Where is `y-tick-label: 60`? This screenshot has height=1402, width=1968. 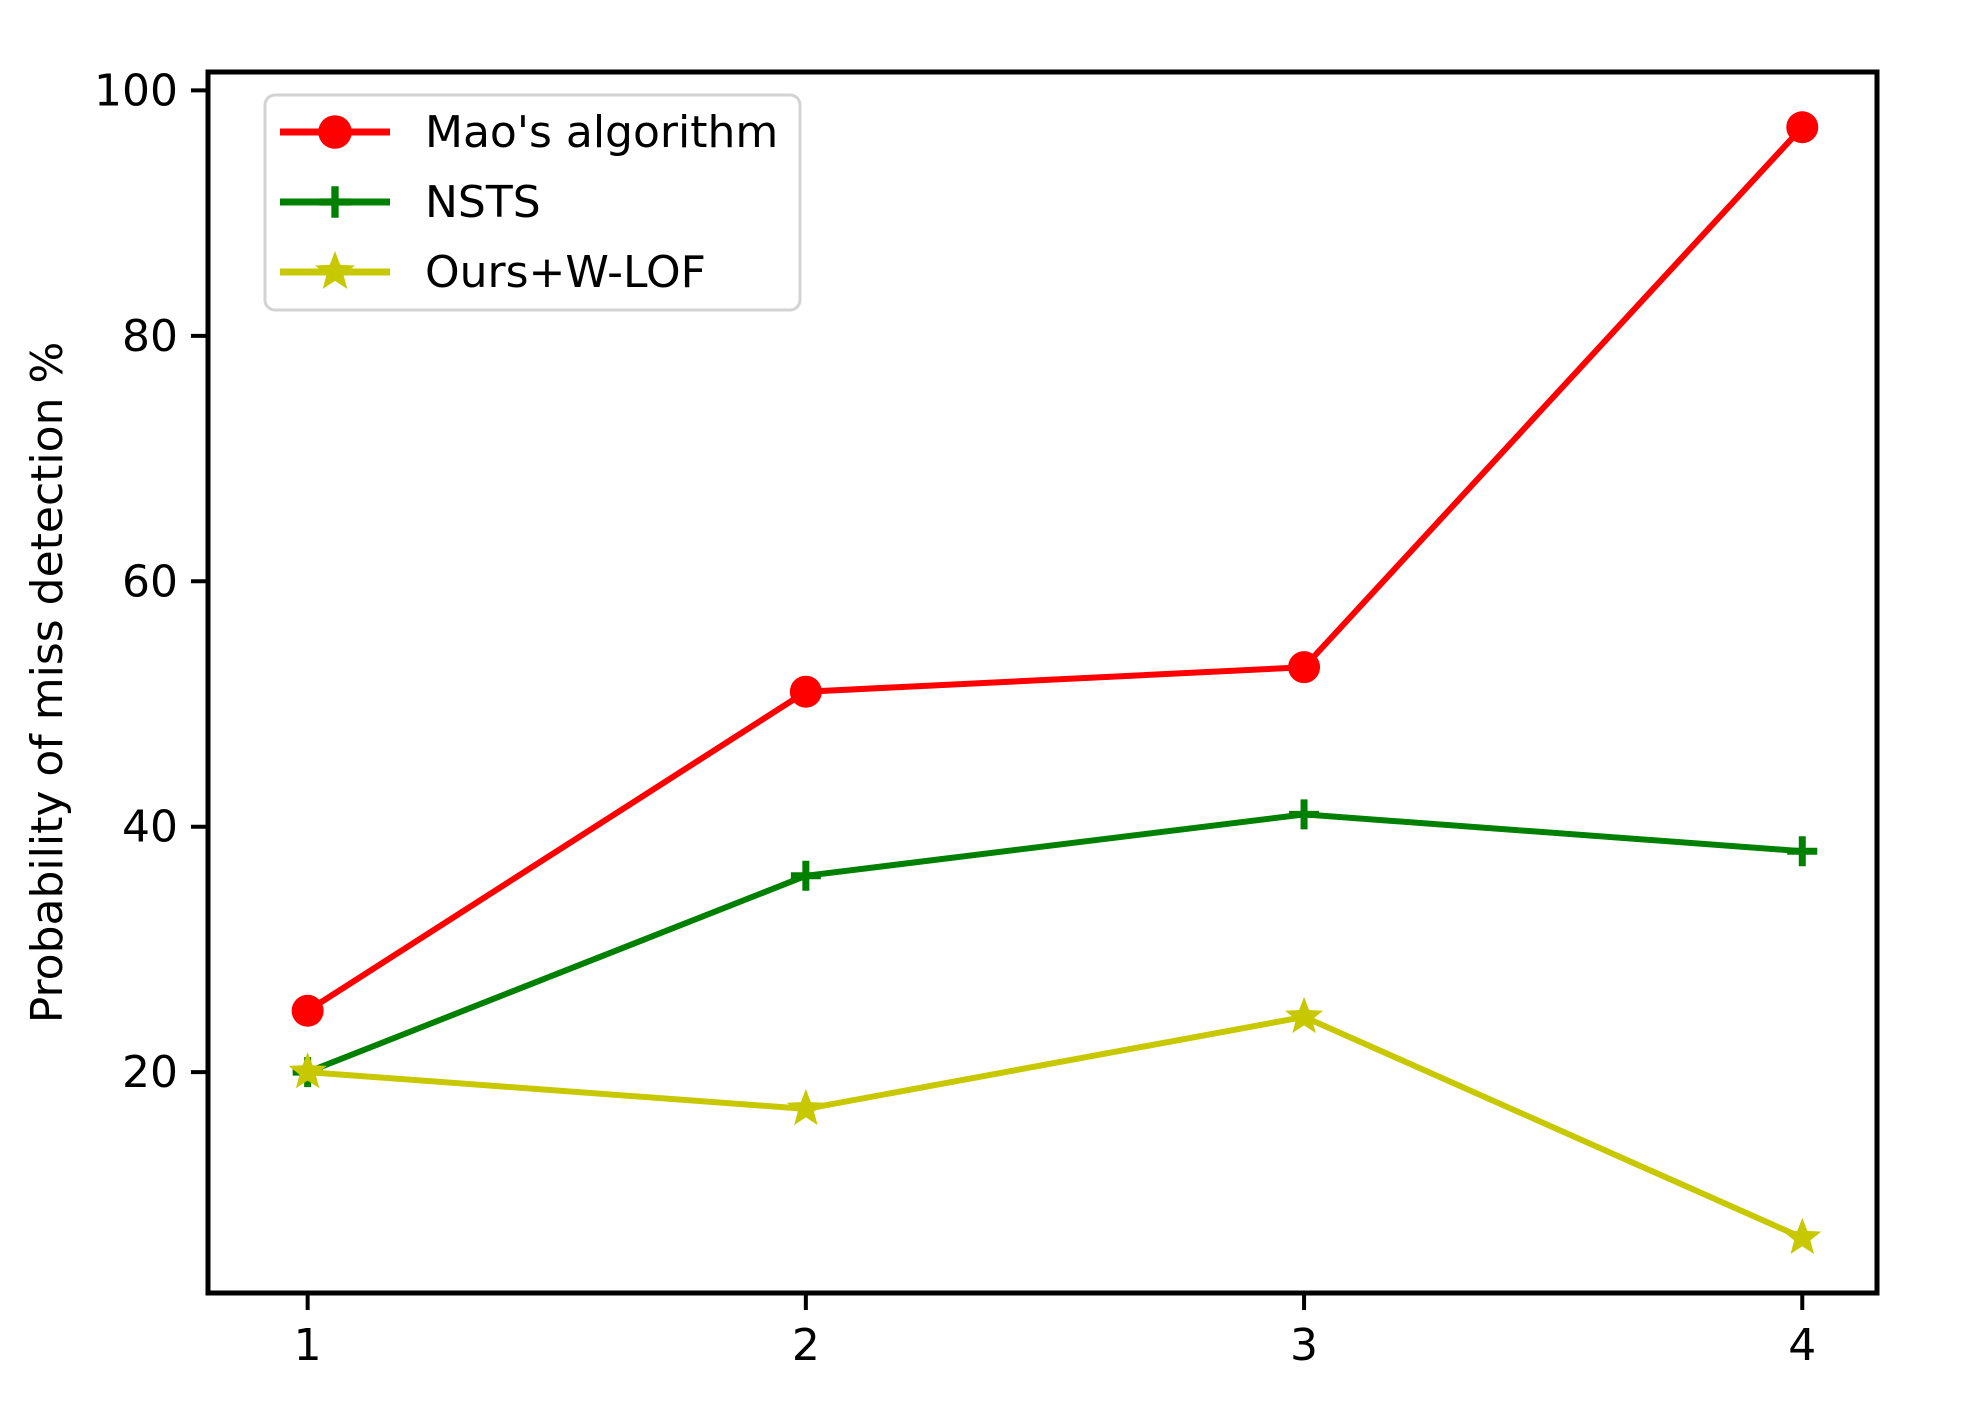
y-tick-label: 60 is located at coordinates (150, 581).